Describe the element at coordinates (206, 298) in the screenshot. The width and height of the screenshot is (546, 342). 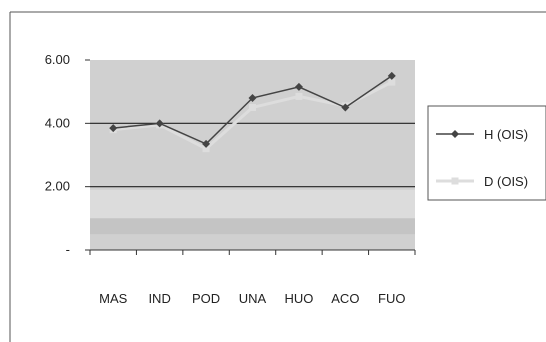
I see `x-tick-label: POD` at that location.